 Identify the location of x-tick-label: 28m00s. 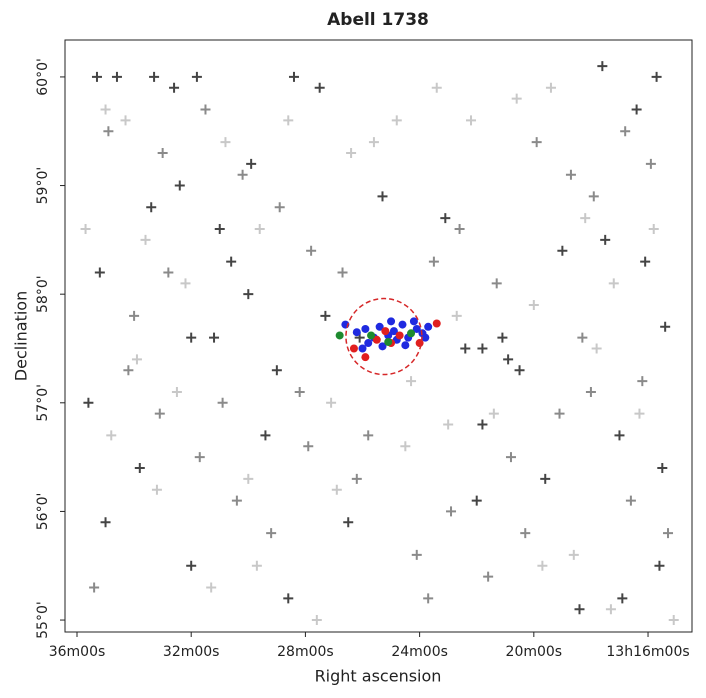
(305, 652).